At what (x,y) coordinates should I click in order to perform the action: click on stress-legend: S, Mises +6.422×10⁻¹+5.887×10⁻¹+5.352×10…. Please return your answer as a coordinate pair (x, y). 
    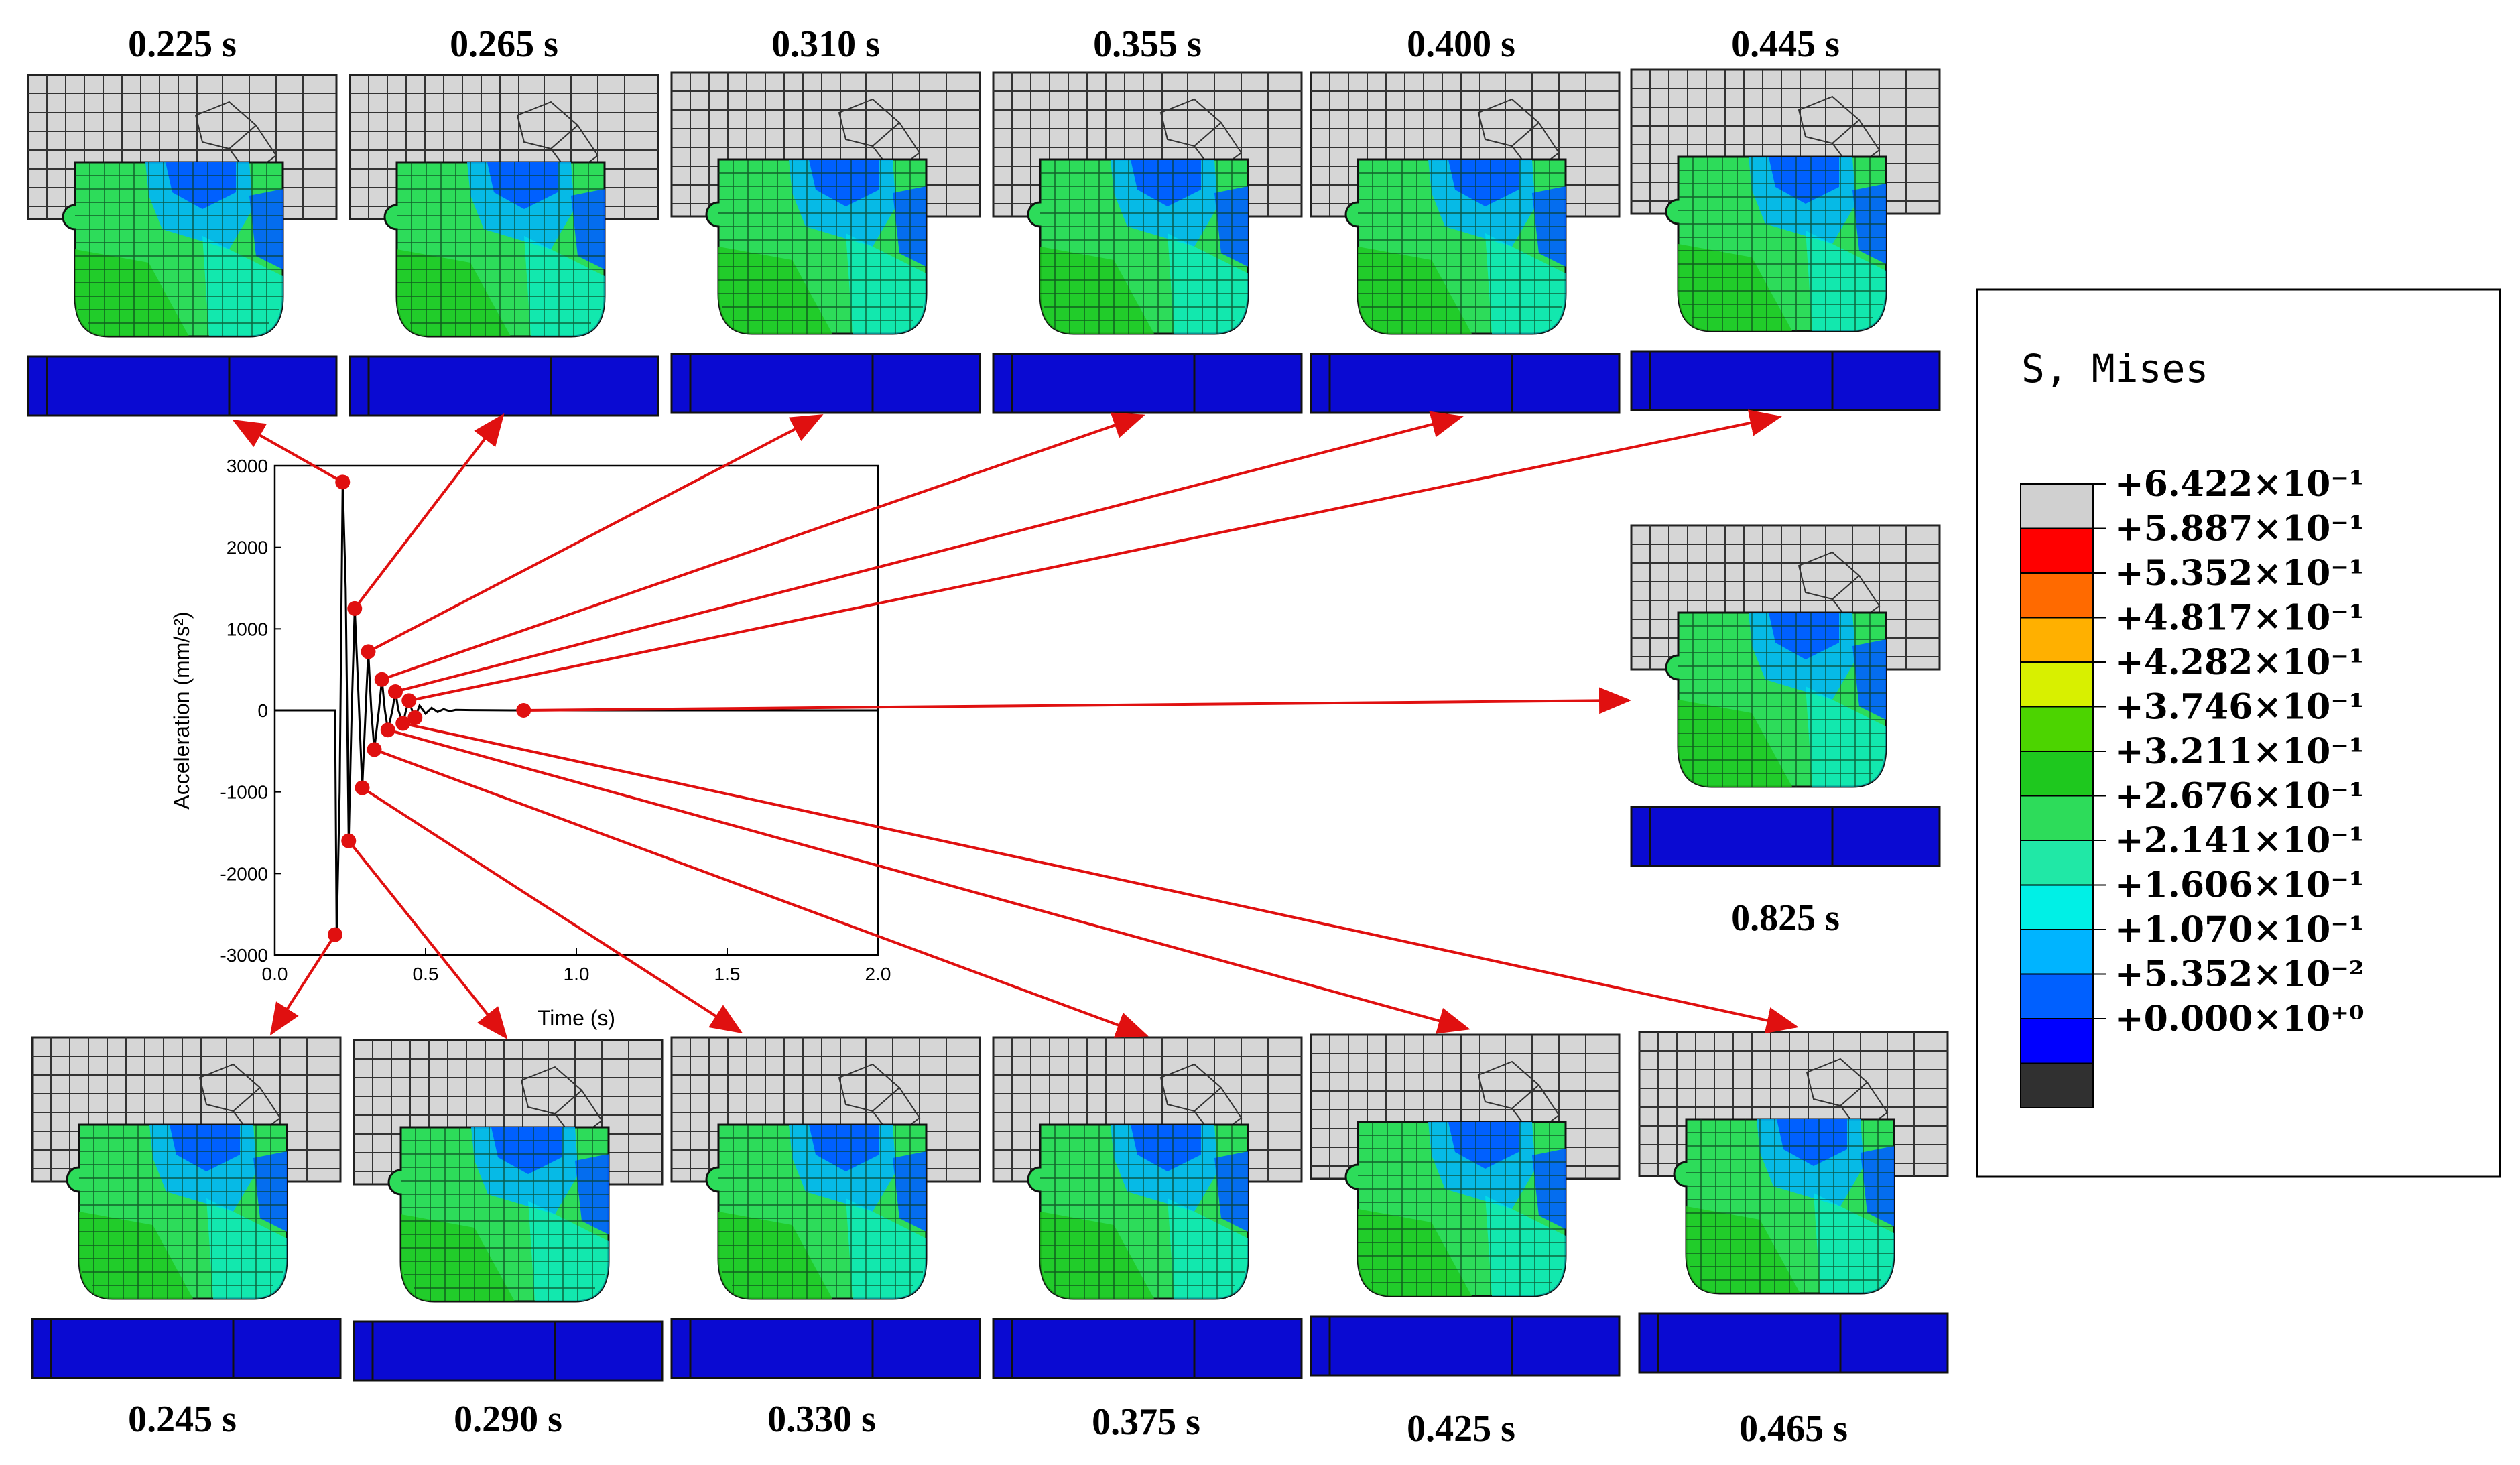
    Looking at the image, I should click on (2239, 733).